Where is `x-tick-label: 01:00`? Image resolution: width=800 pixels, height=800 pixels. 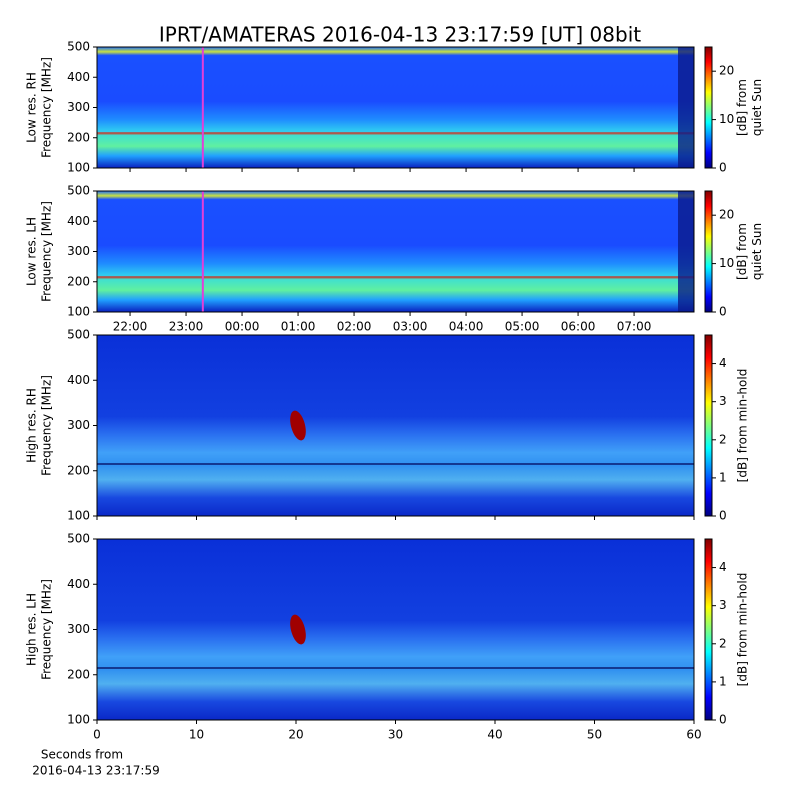 x-tick-label: 01:00 is located at coordinates (298, 327).